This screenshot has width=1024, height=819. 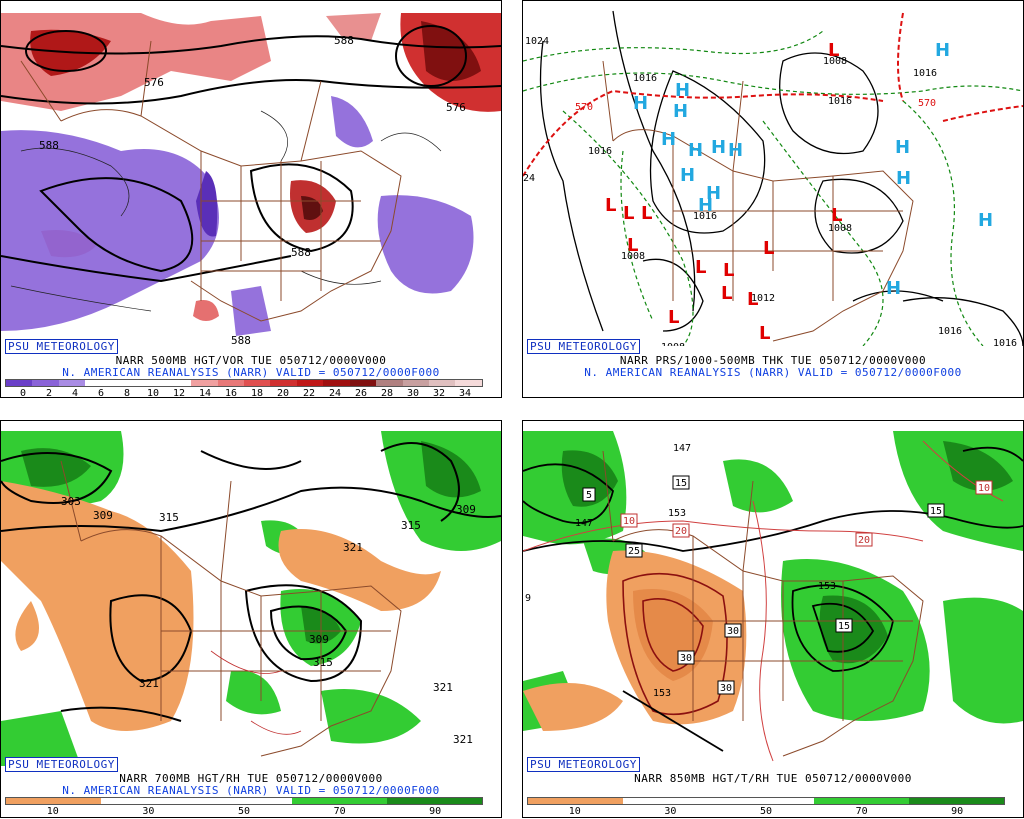 What do you see at coordinates (439, 393) in the screenshot?
I see `scale-tick-label: 32` at bounding box center [439, 393].